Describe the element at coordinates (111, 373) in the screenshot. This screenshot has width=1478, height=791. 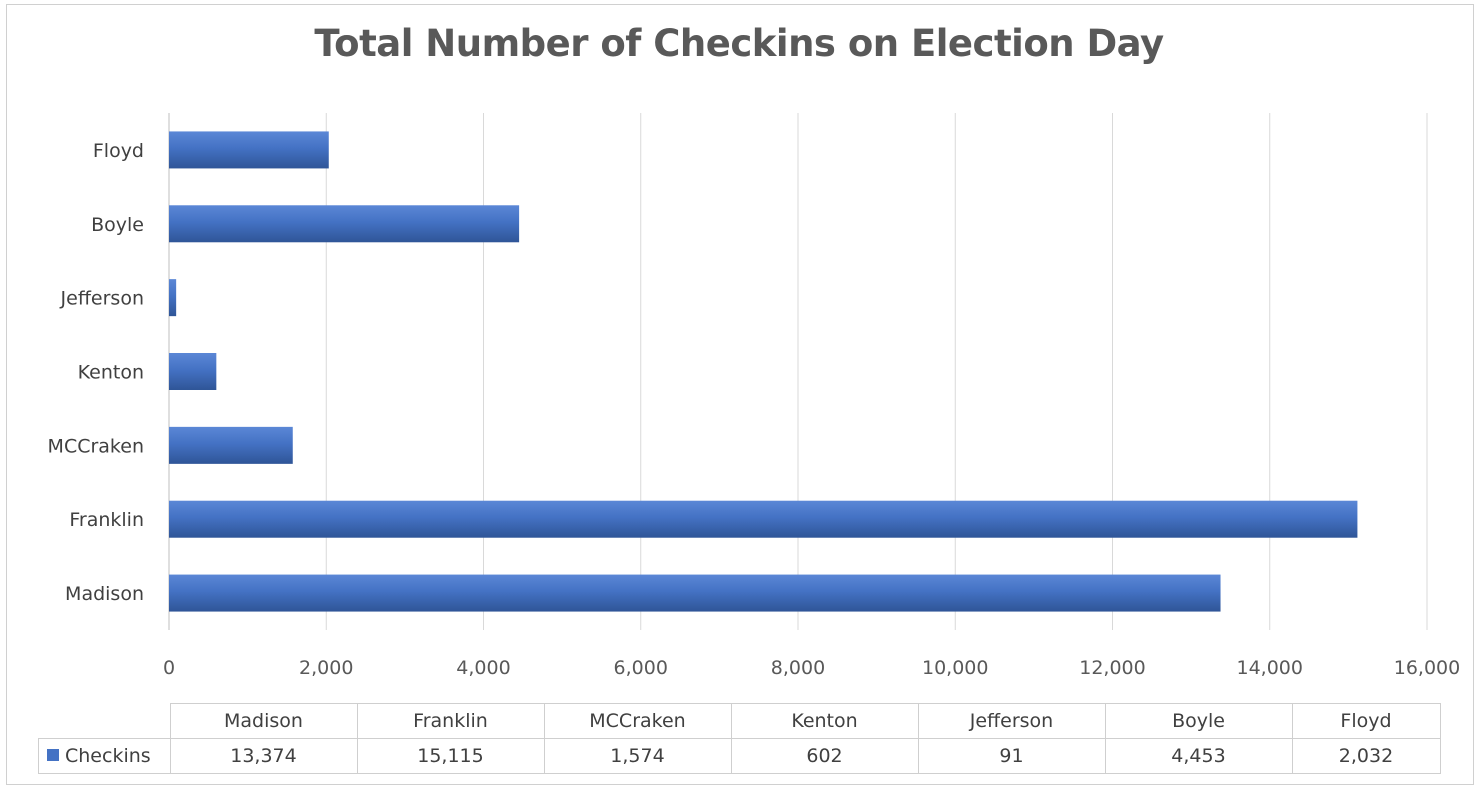
I see `category-label-kenton: Kenton` at that location.